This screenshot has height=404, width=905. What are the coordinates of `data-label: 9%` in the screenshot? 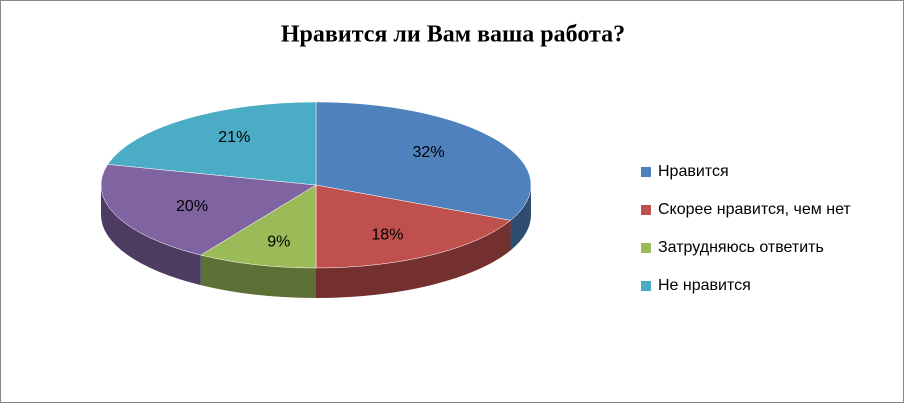 It's located at (278, 242).